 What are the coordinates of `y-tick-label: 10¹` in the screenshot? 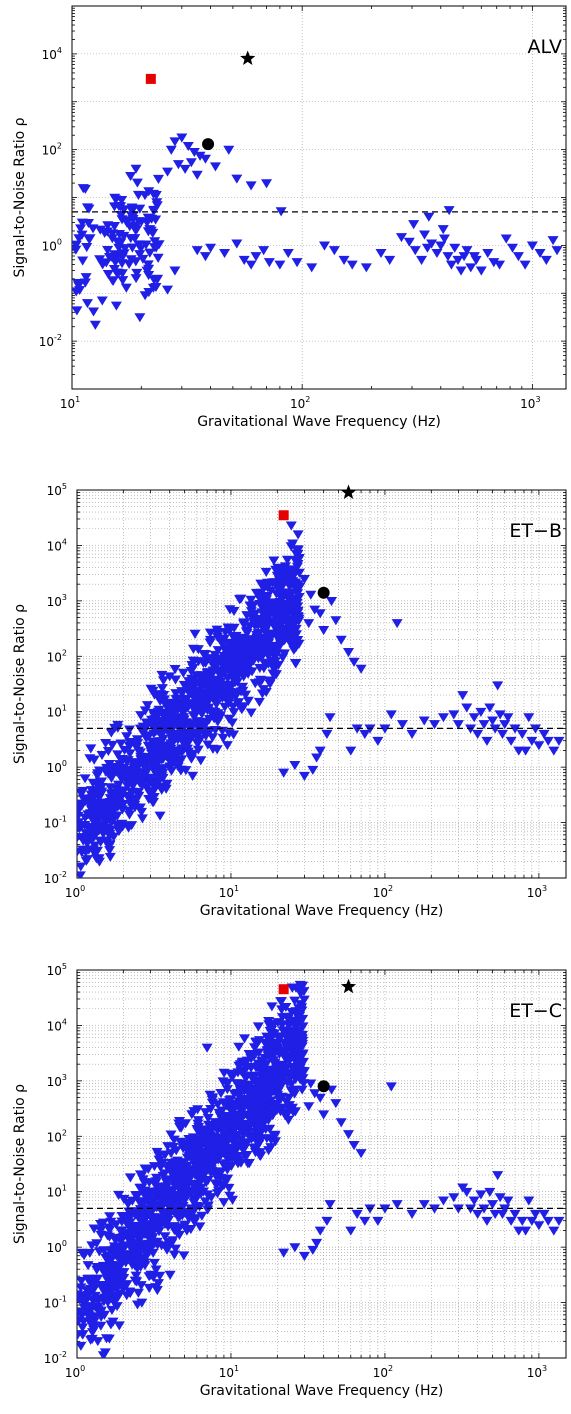 It's located at (57, 1192).